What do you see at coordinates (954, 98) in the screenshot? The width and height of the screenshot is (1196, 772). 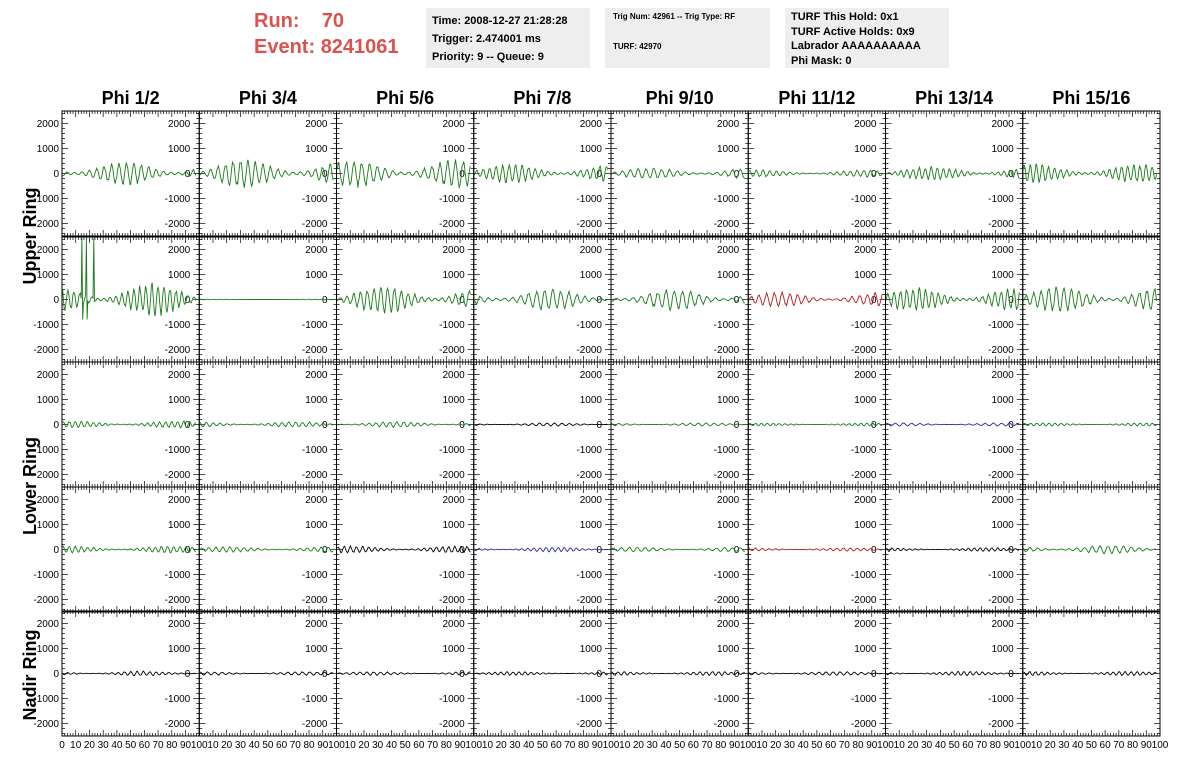 I see `column-title: Phi 13/14` at bounding box center [954, 98].